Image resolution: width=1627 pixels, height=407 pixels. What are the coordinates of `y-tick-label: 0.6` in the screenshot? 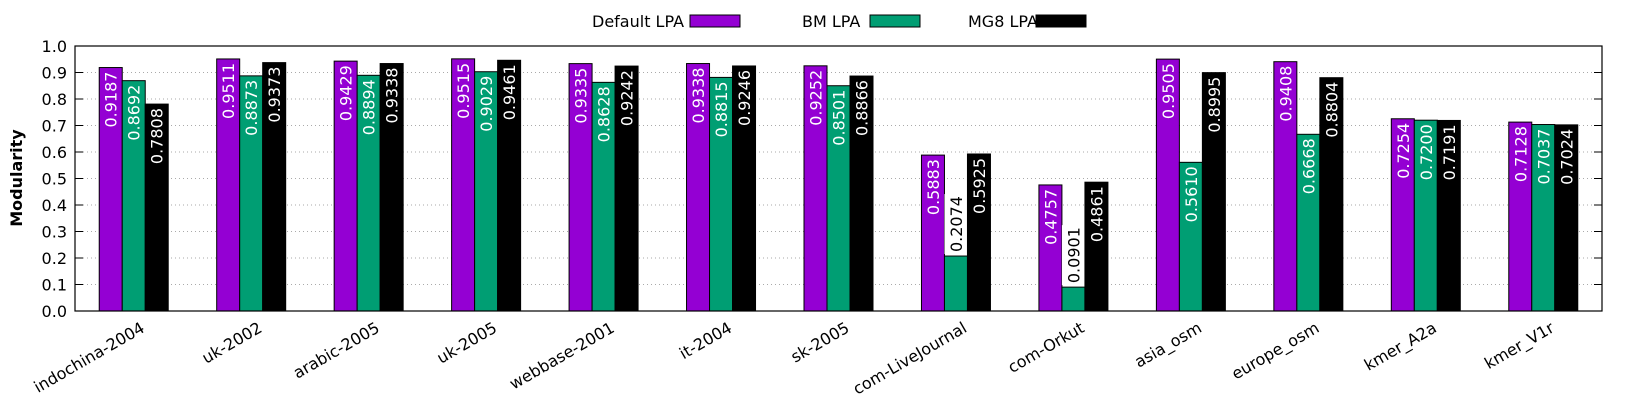 It's located at (54, 152).